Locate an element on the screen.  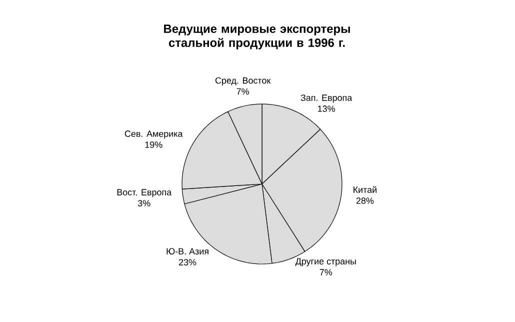
slice-label: Другие страны is located at coordinates (325, 262).